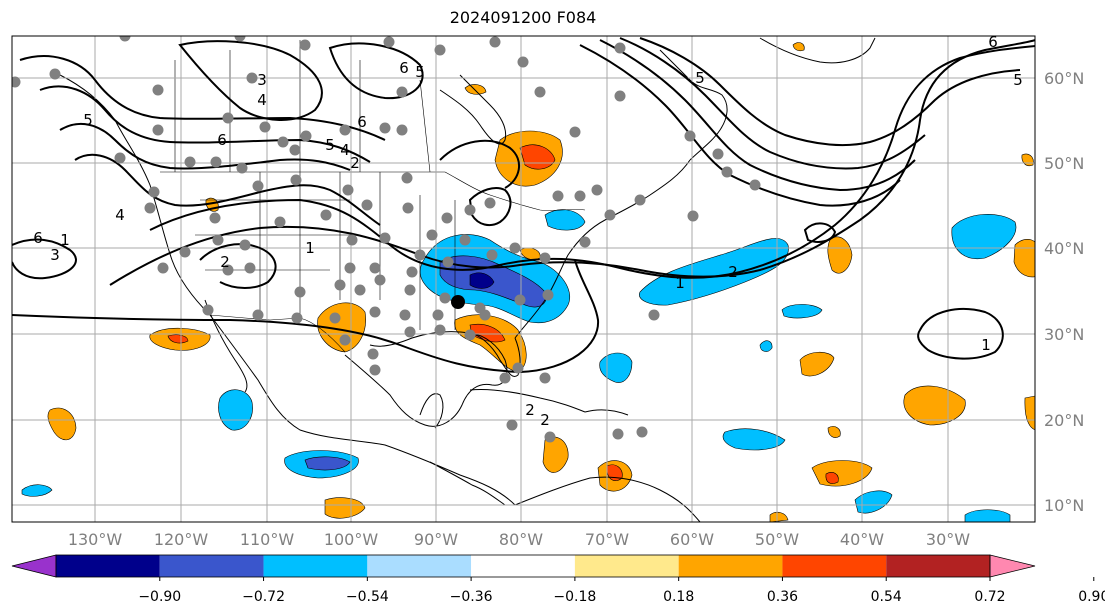 The height and width of the screenshot is (615, 1105). I want to click on contour-label: 4, so click(345, 150).